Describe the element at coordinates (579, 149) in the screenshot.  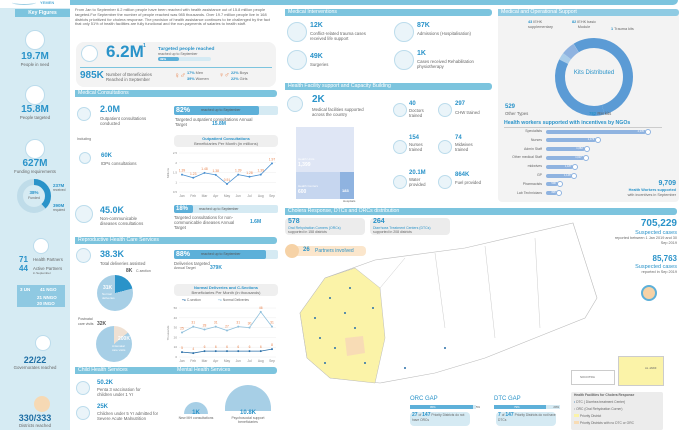
I see `hw-bar-value: 1,682` at that location.